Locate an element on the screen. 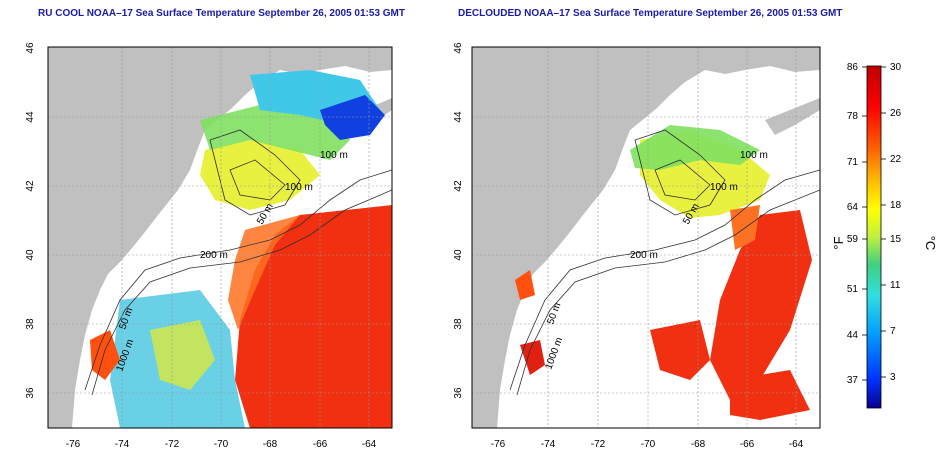  celsius-tick: 15 is located at coordinates (896, 239).